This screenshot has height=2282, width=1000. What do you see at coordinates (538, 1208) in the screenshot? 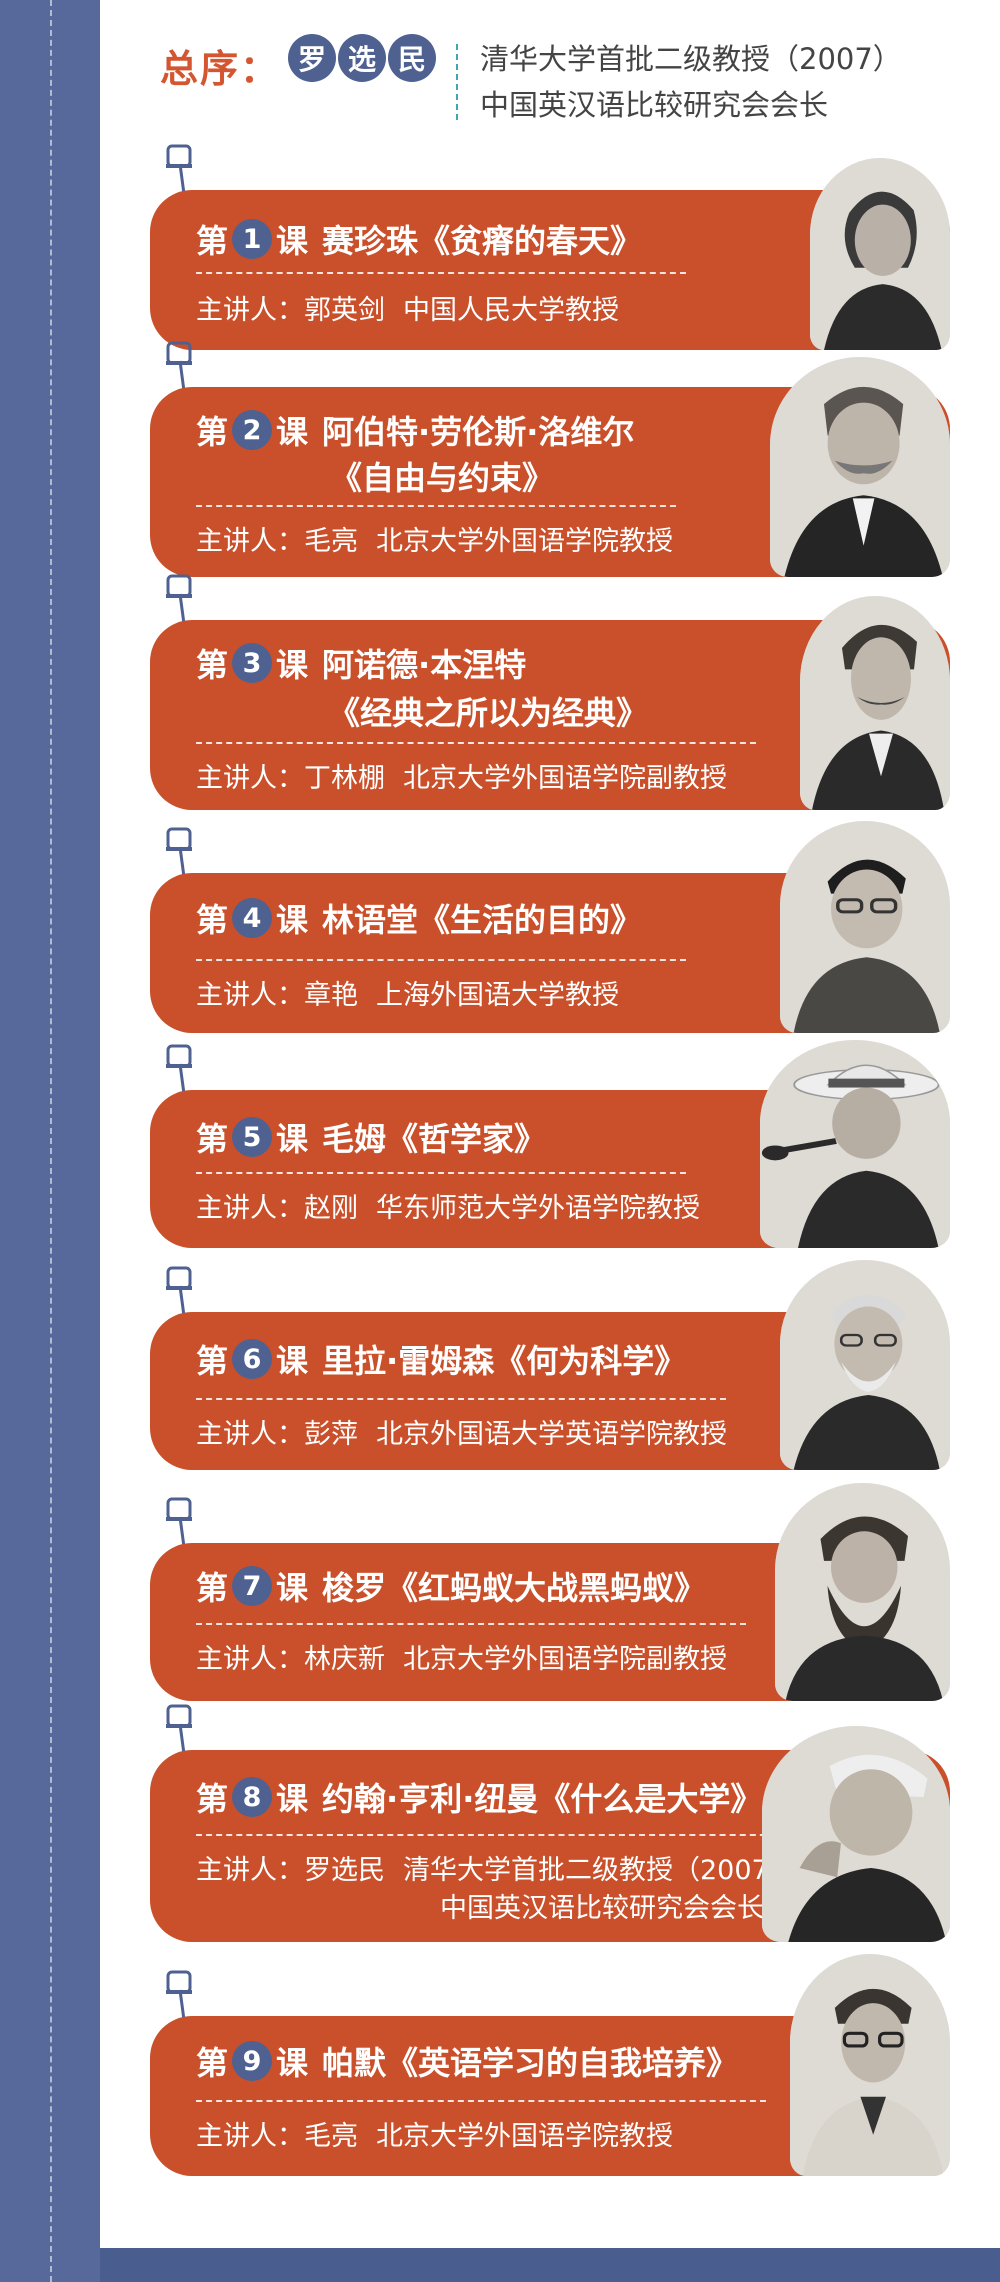
I see `lecturer-title: 华东师范大学外语学院教授` at bounding box center [538, 1208].